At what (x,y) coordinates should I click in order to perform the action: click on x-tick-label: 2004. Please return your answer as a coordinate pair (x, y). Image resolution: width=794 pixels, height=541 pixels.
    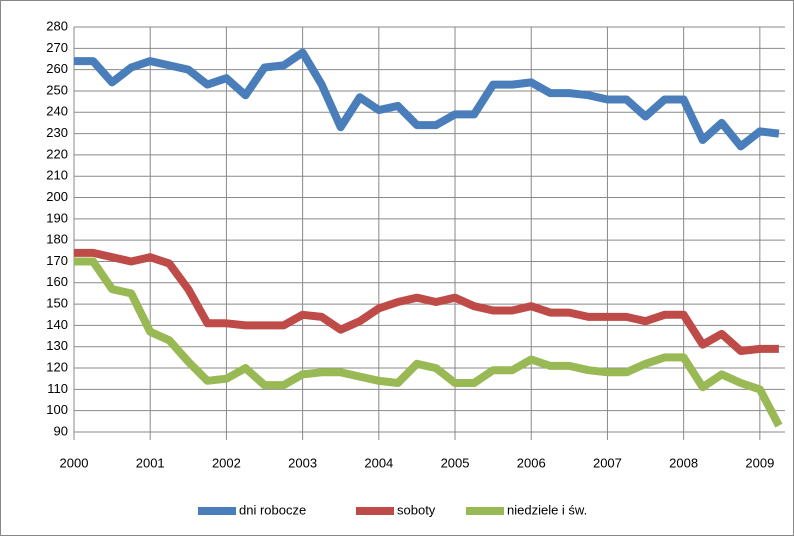
    Looking at the image, I should click on (378, 462).